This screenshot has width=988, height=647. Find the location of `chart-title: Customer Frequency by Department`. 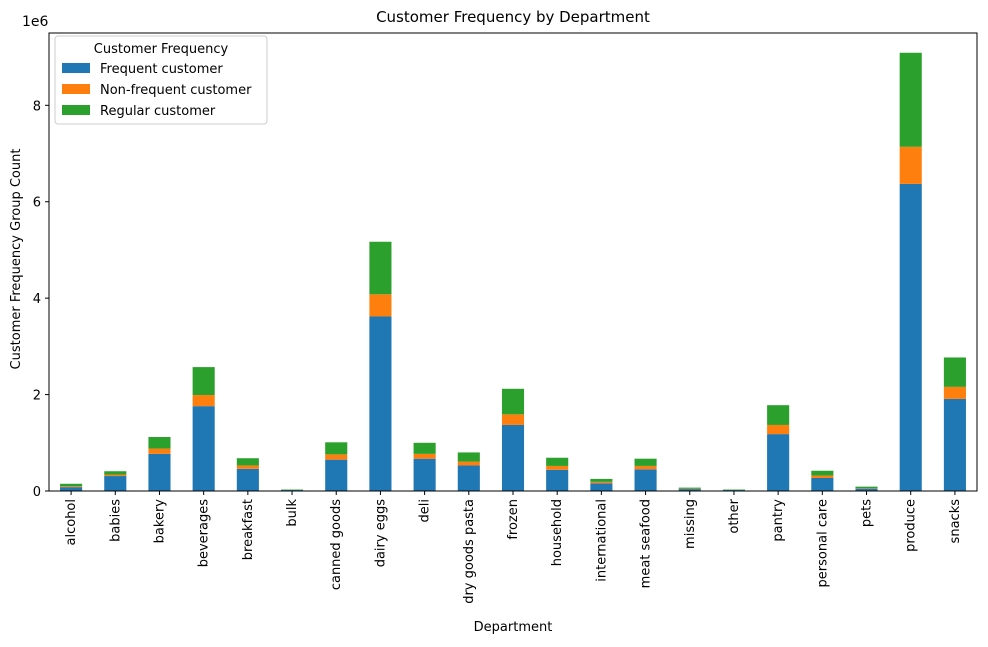

chart-title: Customer Frequency by Department is located at coordinates (513, 17).